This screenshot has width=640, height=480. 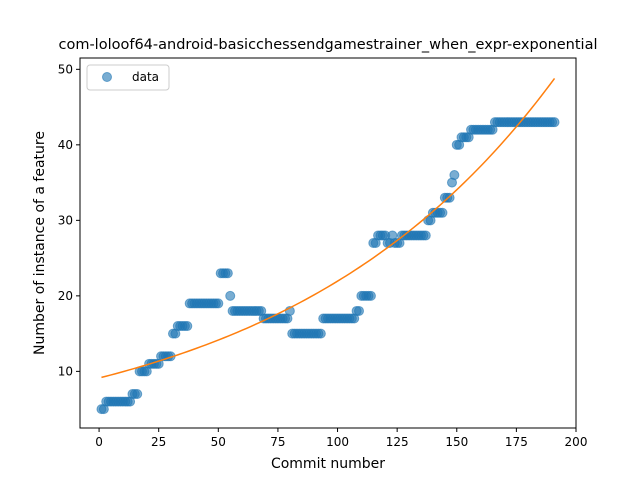 I want to click on y-axis-label: Number of instance of a feature, so click(x=40, y=243).